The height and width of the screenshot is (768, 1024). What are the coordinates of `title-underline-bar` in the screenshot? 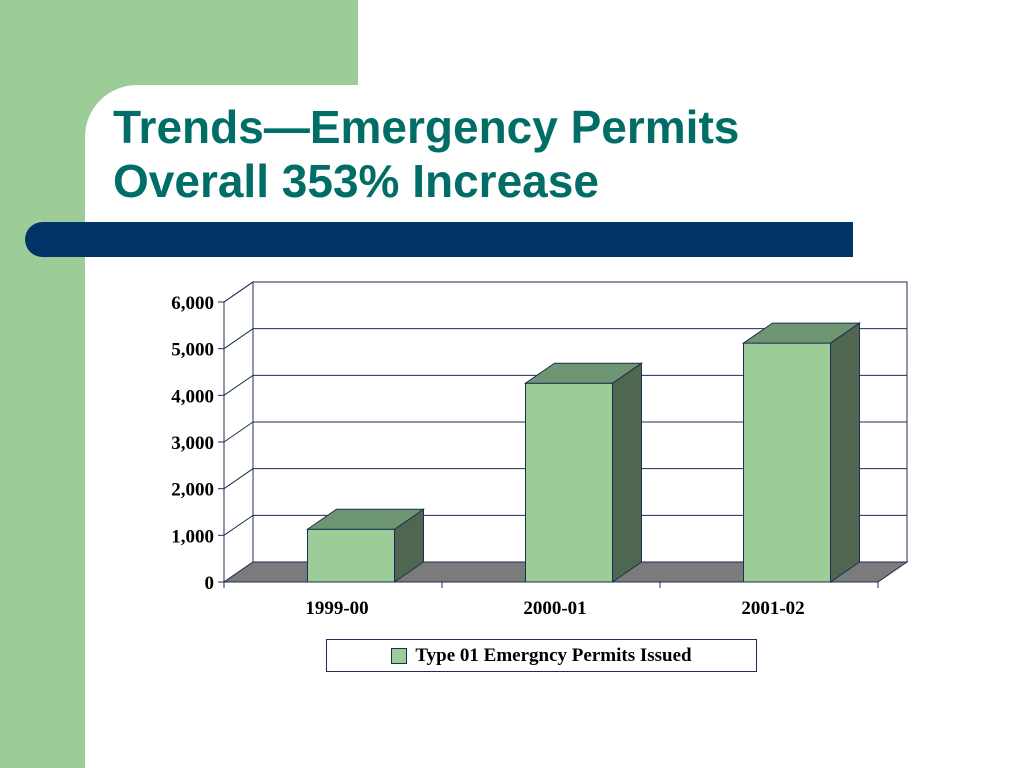 It's located at (439, 239).